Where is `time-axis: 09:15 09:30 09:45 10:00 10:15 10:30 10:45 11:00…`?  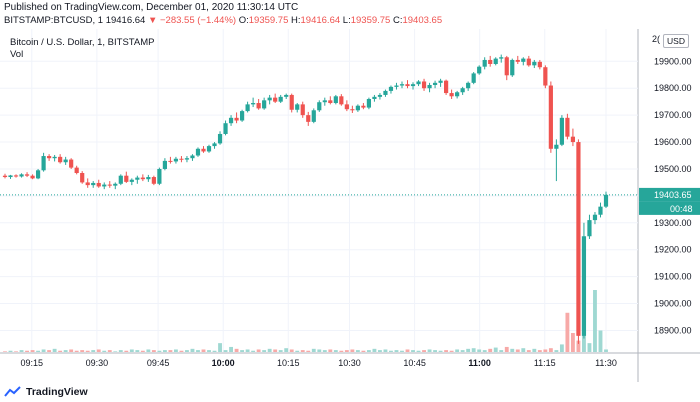
time-axis: 09:15 09:30 09:45 10:00 10:15 10:30 10:45 11:00… is located at coordinates (319, 363).